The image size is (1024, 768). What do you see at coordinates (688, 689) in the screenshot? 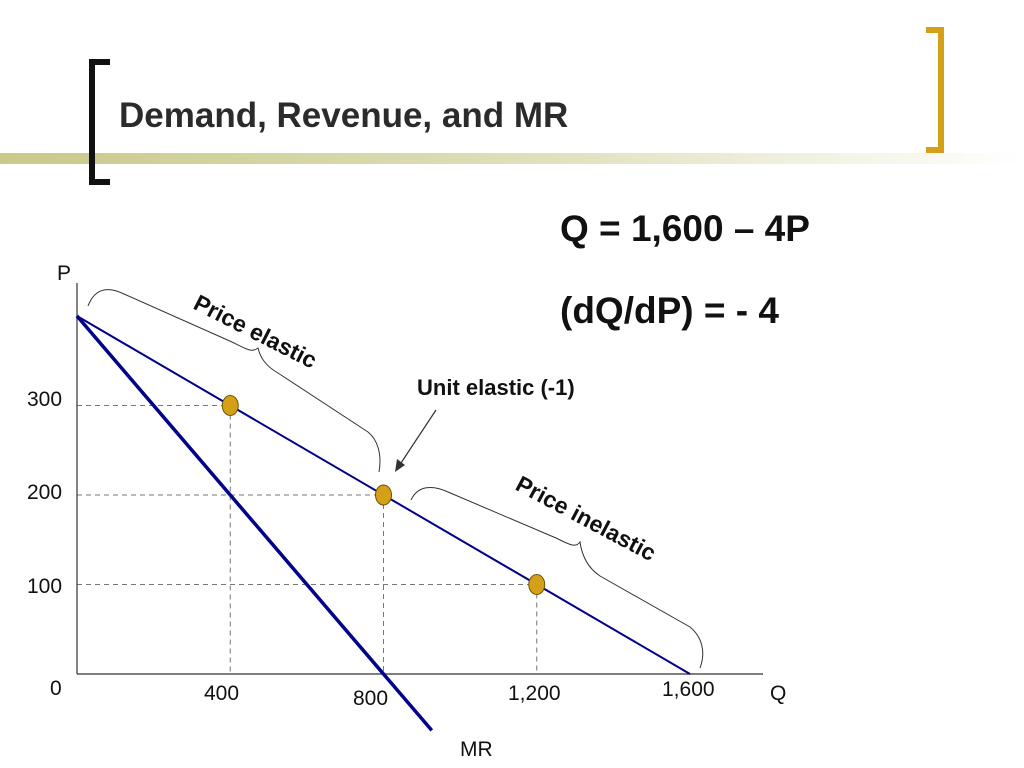
I see `x-tick-label-1600: 1,600` at bounding box center [688, 689].